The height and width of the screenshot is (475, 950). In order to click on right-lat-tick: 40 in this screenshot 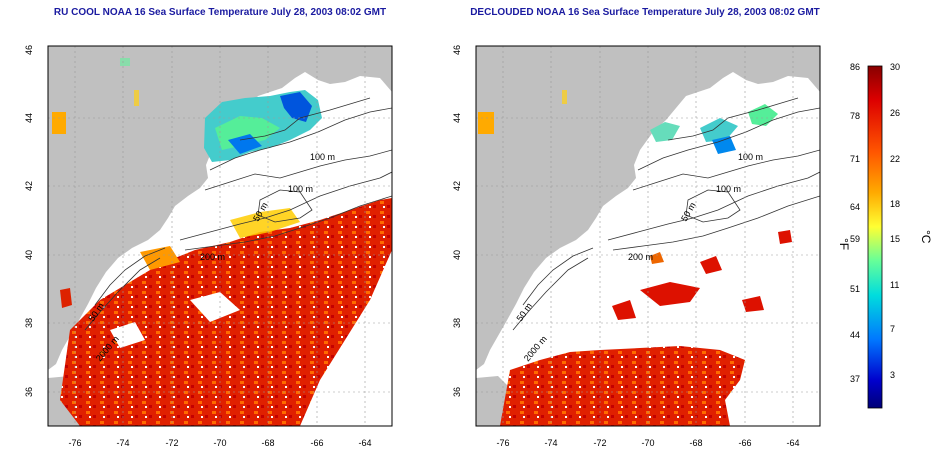, I will do `click(457, 255)`.